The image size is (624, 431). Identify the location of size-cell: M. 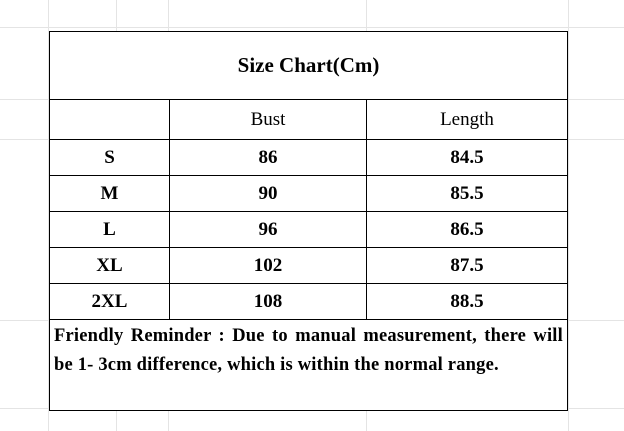
(109, 193).